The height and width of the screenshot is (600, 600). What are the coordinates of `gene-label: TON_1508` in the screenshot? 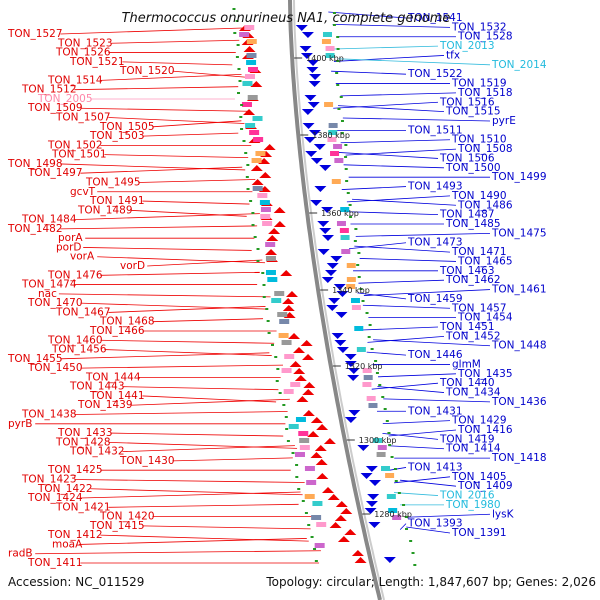 It's located at (485, 149).